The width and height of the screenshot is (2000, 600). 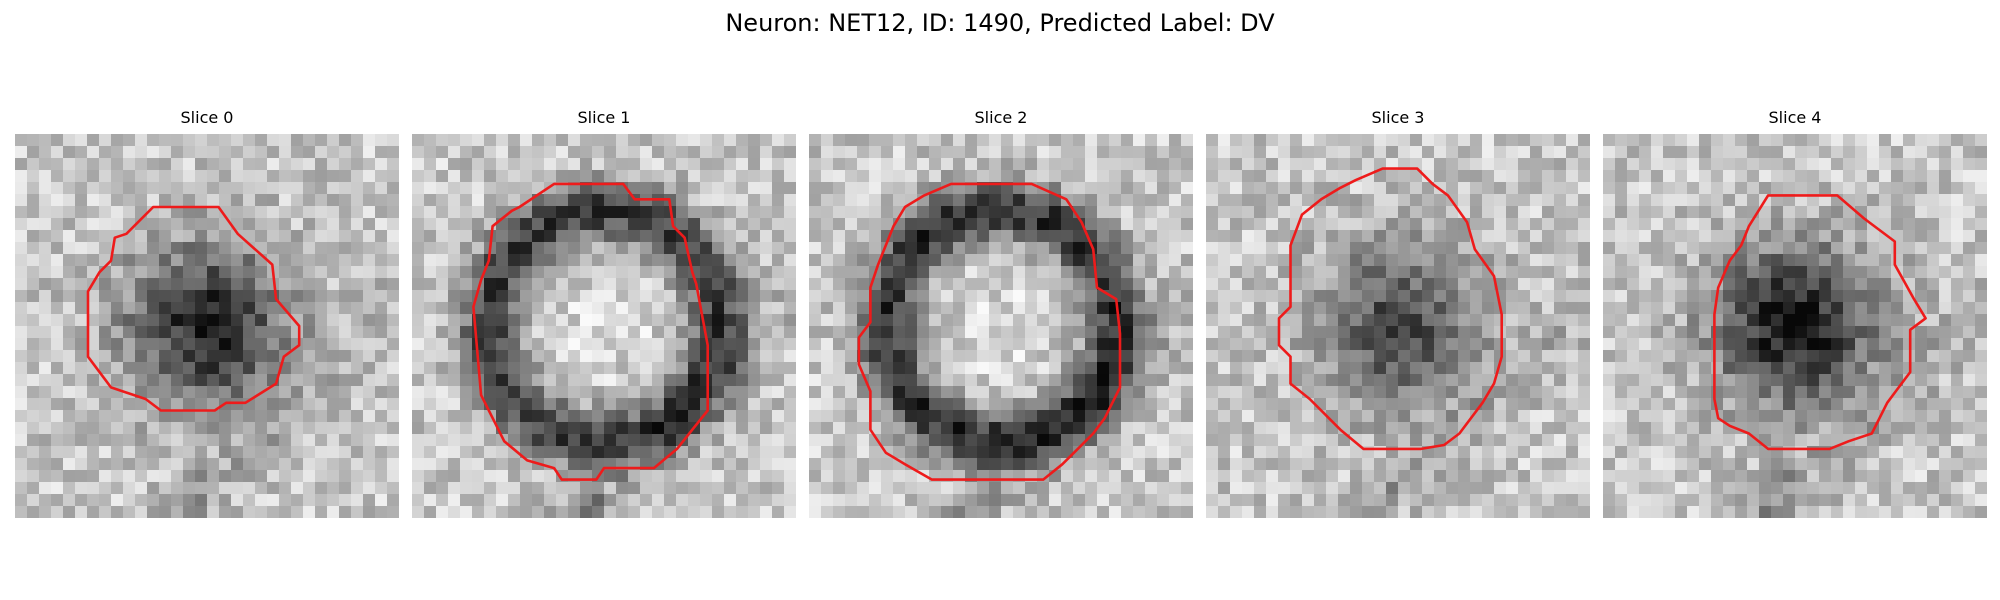 What do you see at coordinates (1398, 117) in the screenshot?
I see `slice-title-3: Slice 3` at bounding box center [1398, 117].